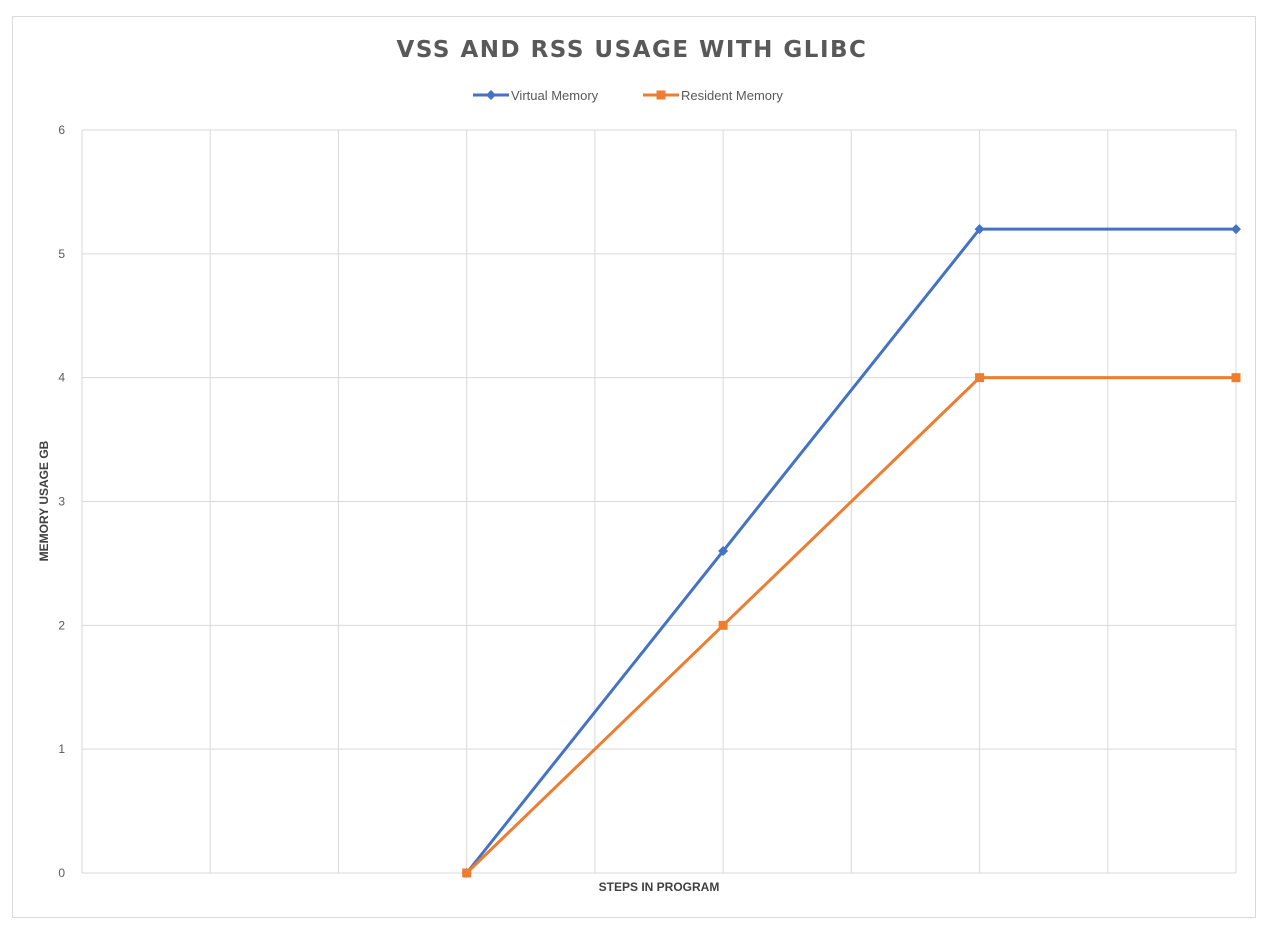  I want to click on y-tick-label: 4, so click(61, 378).